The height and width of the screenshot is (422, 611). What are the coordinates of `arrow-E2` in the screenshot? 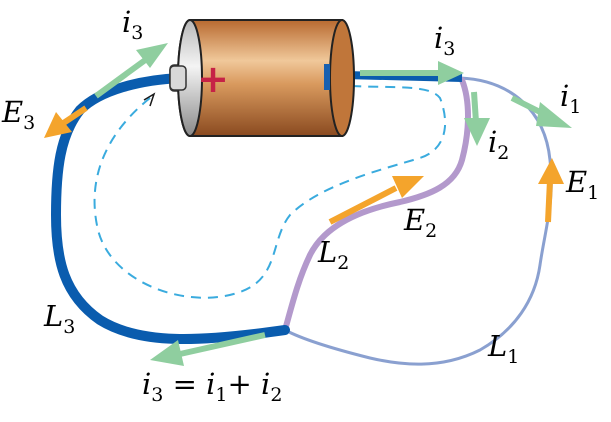 It's located at (376, 200).